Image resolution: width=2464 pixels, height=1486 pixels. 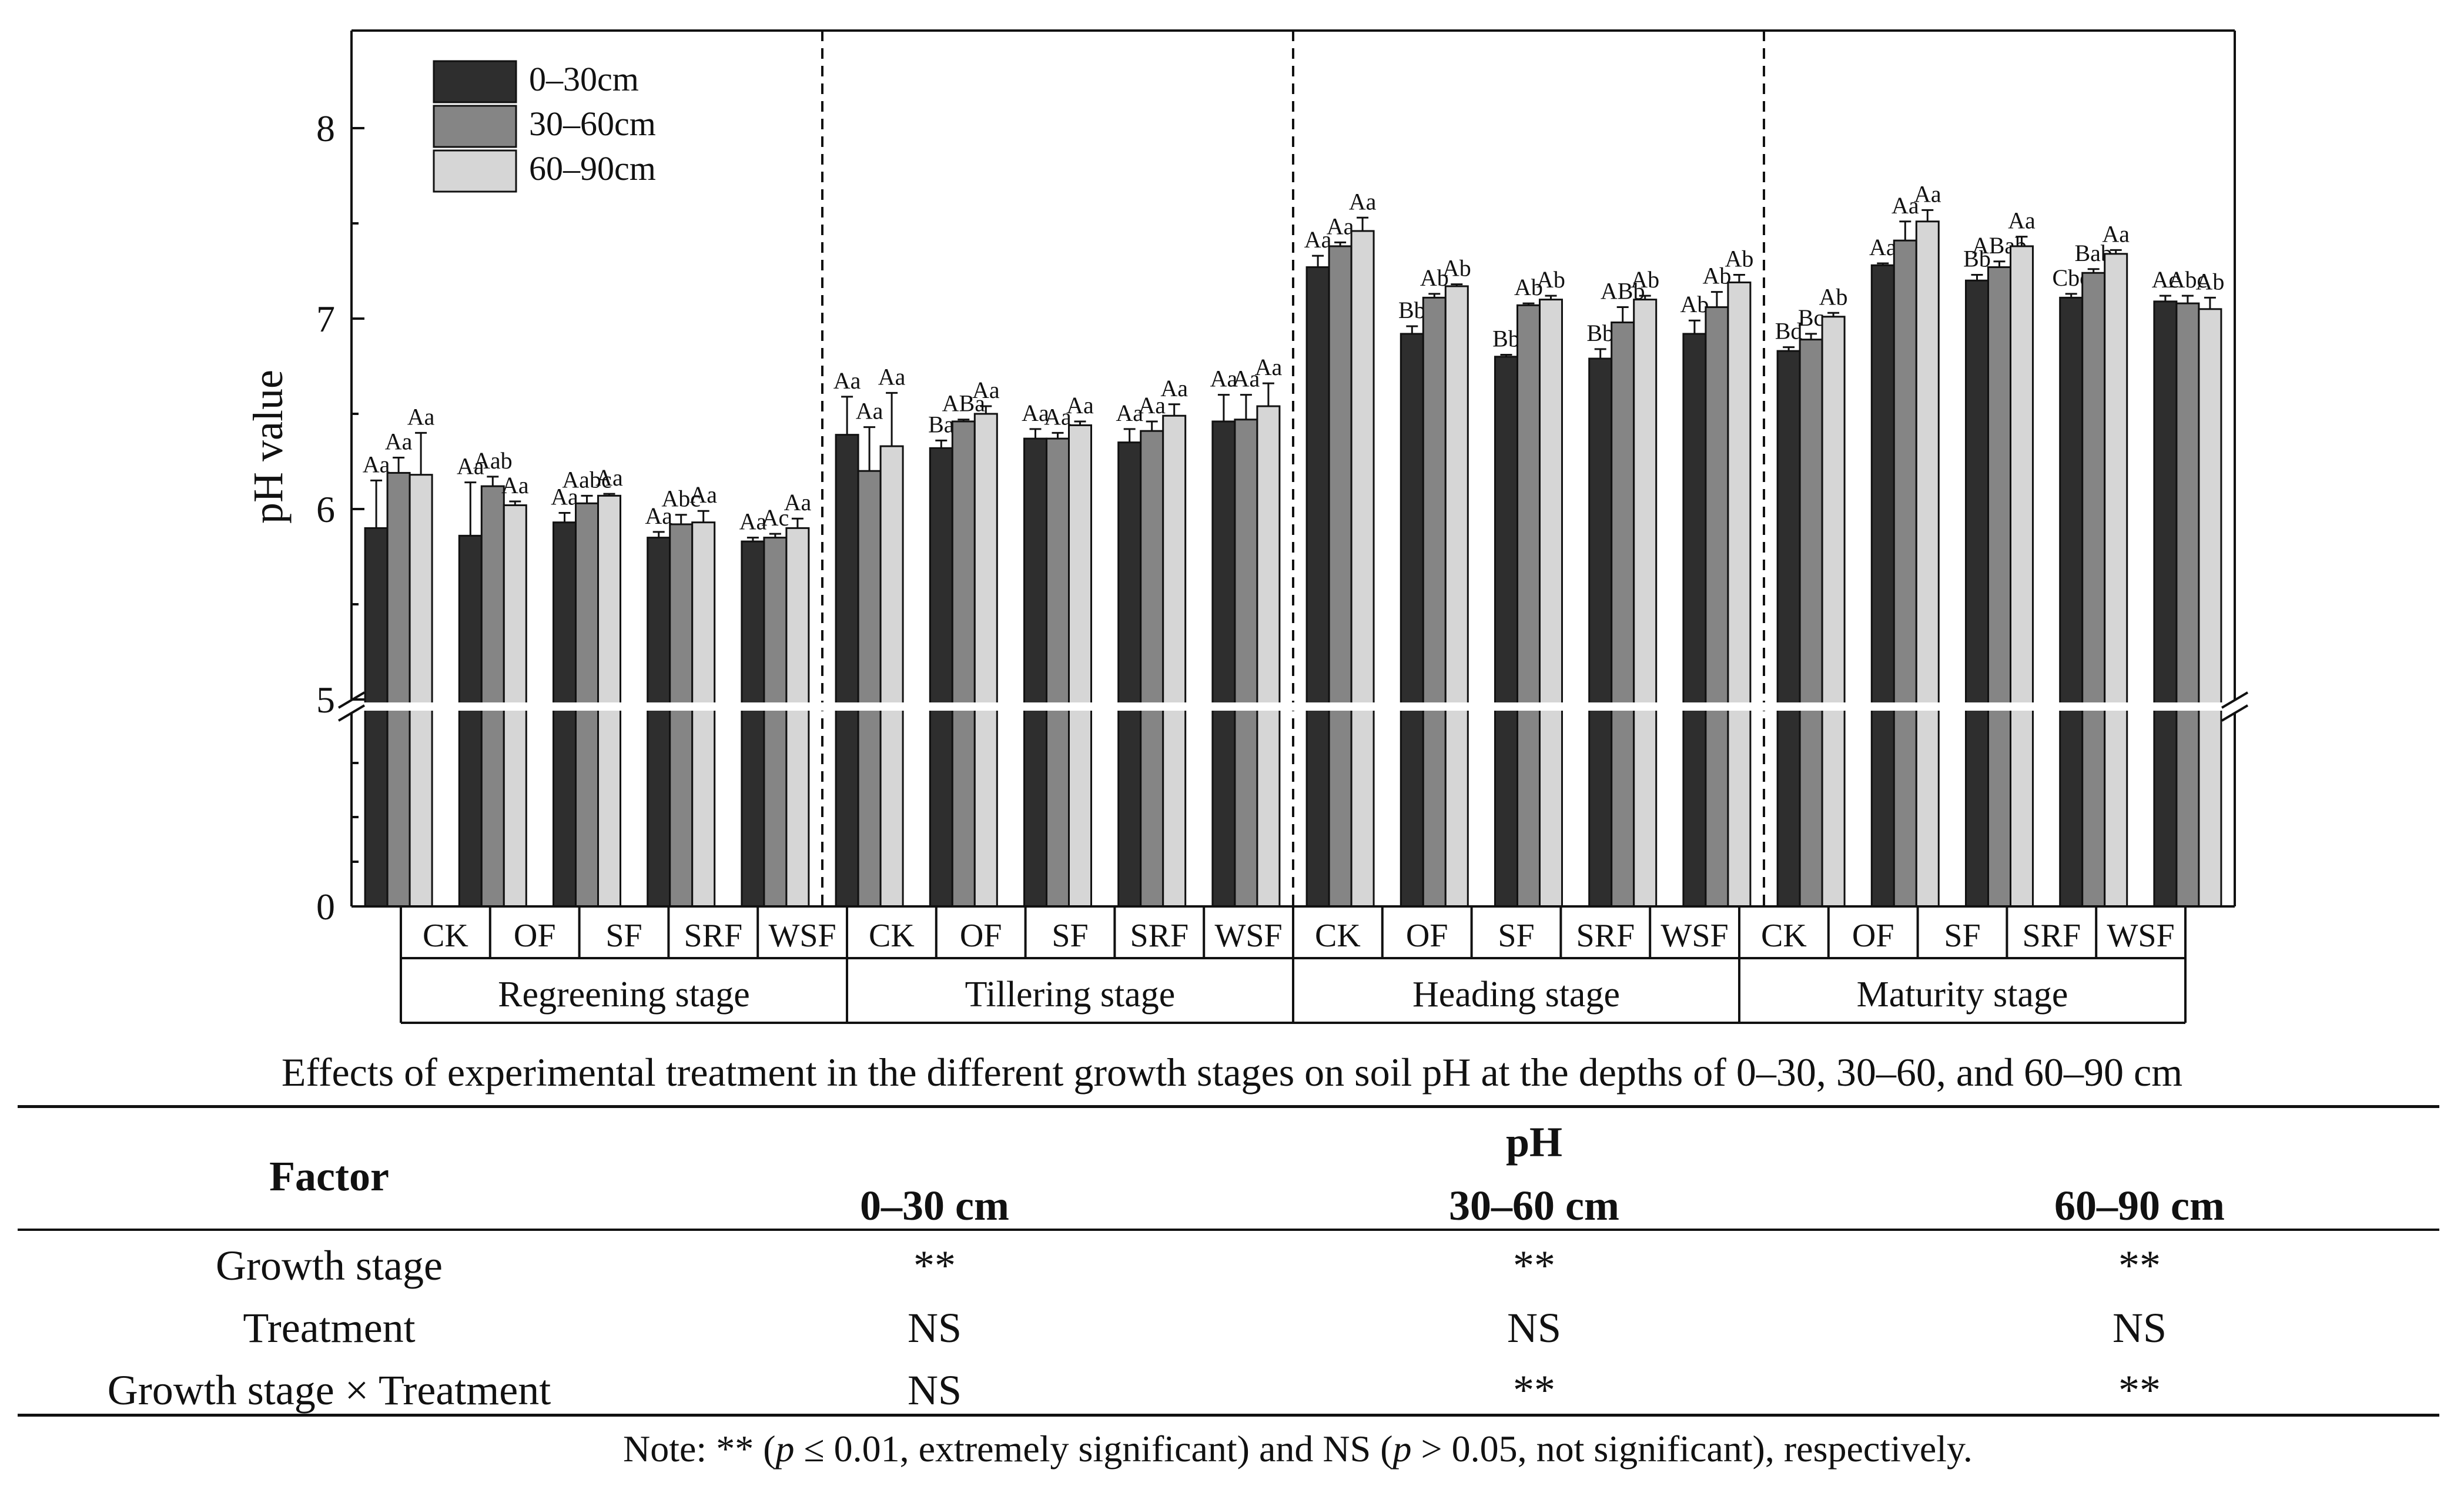 What do you see at coordinates (985, 661) in the screenshot?
I see `bar-tillering-of-d3` at bounding box center [985, 661].